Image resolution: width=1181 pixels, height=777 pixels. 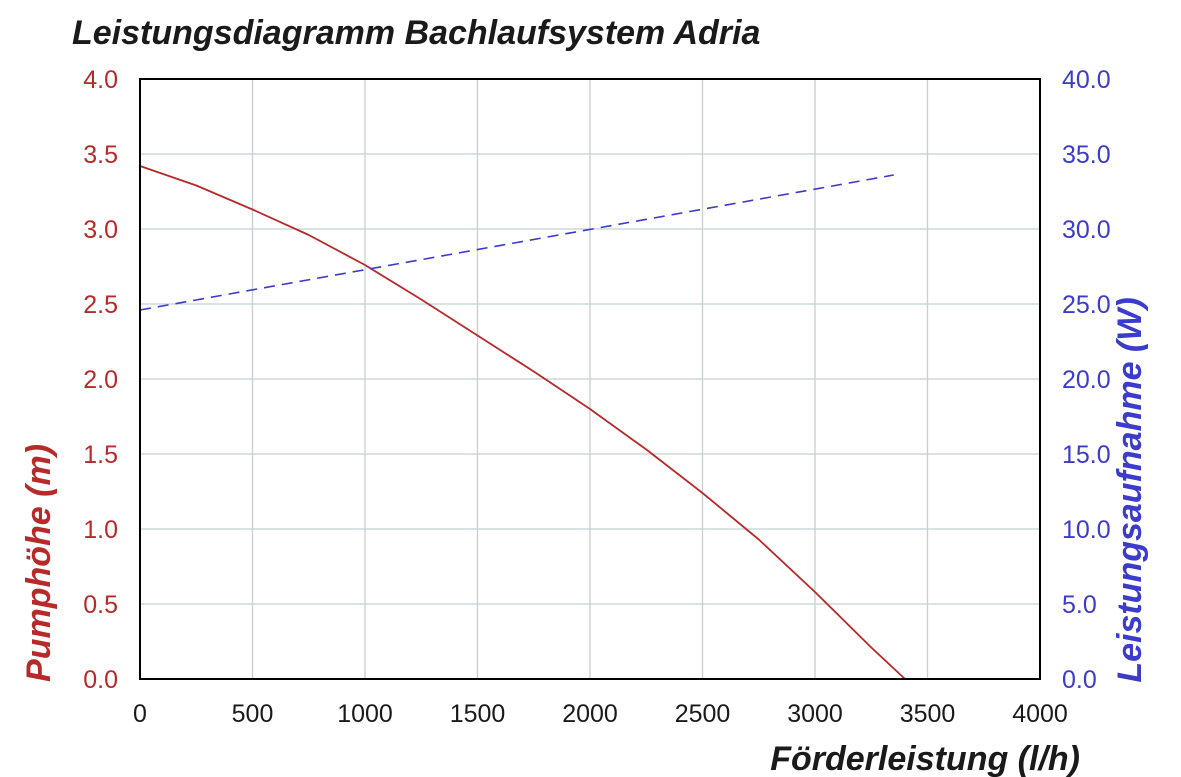 What do you see at coordinates (1086, 455) in the screenshot?
I see `y-right-tick-label: 15.0` at bounding box center [1086, 455].